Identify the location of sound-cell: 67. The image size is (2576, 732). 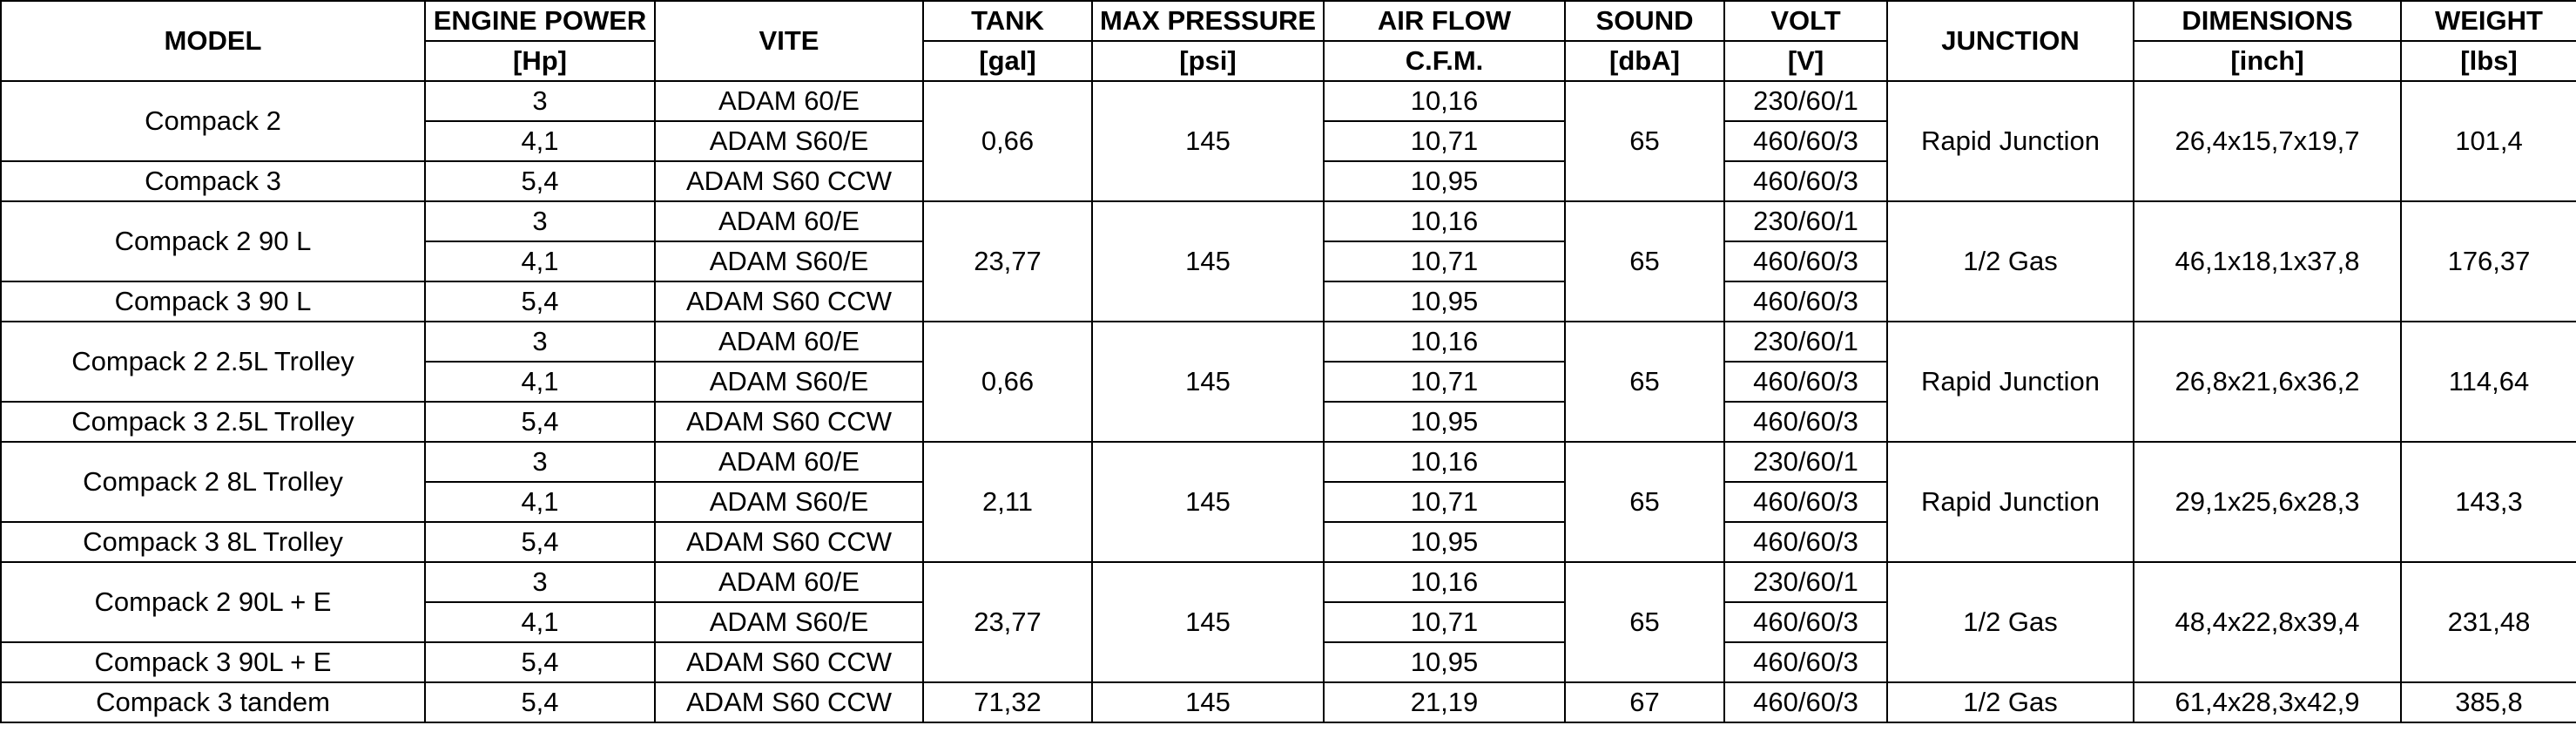
(1644, 702).